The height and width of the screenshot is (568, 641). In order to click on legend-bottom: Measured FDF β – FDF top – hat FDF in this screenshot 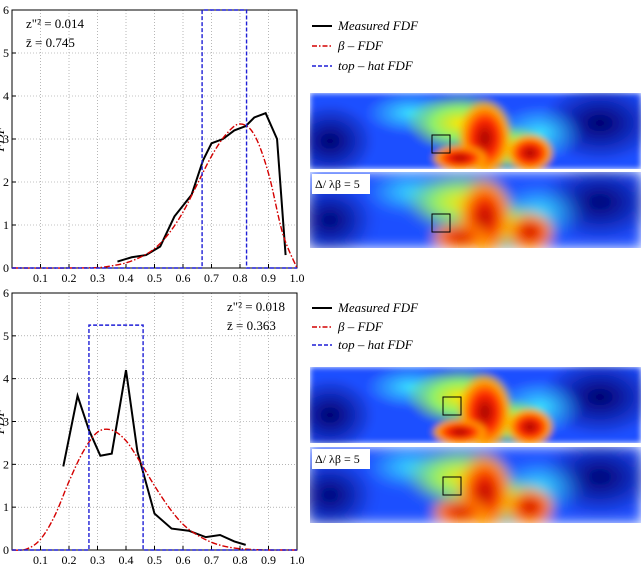, I will do `click(365, 326)`.